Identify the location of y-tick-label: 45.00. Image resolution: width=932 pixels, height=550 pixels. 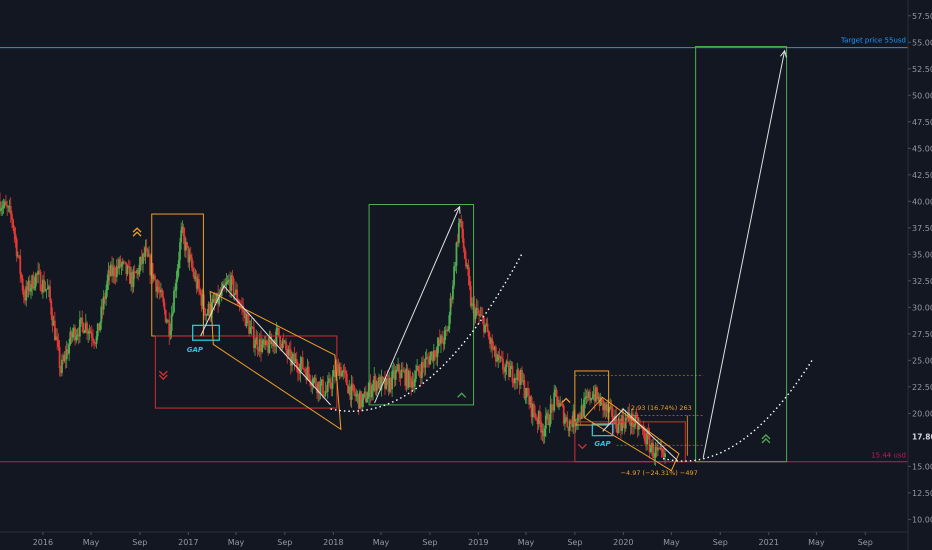
(922, 148).